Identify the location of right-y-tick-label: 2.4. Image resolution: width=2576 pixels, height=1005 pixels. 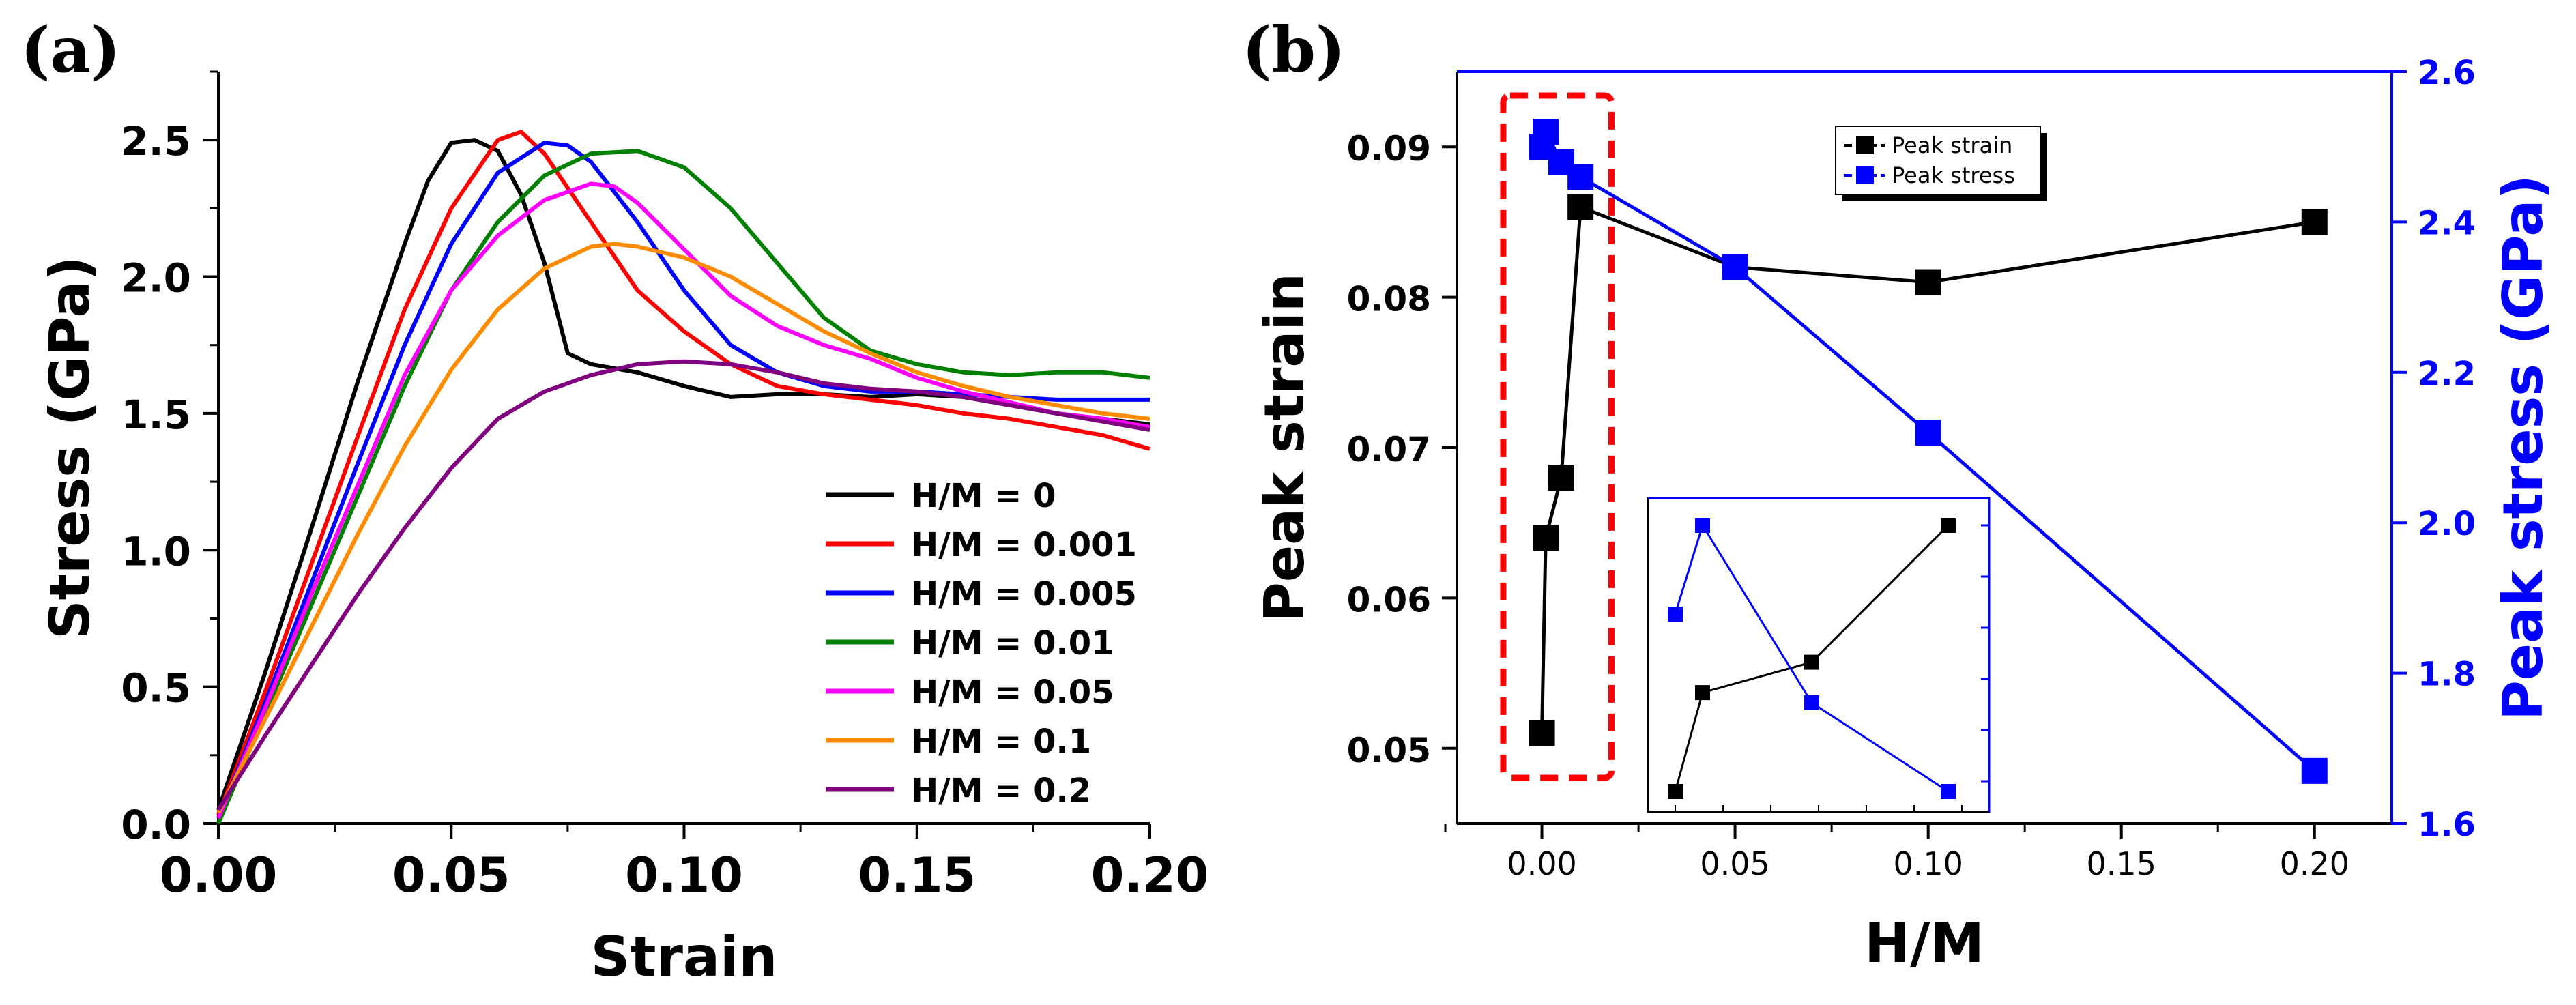
(2447, 223).